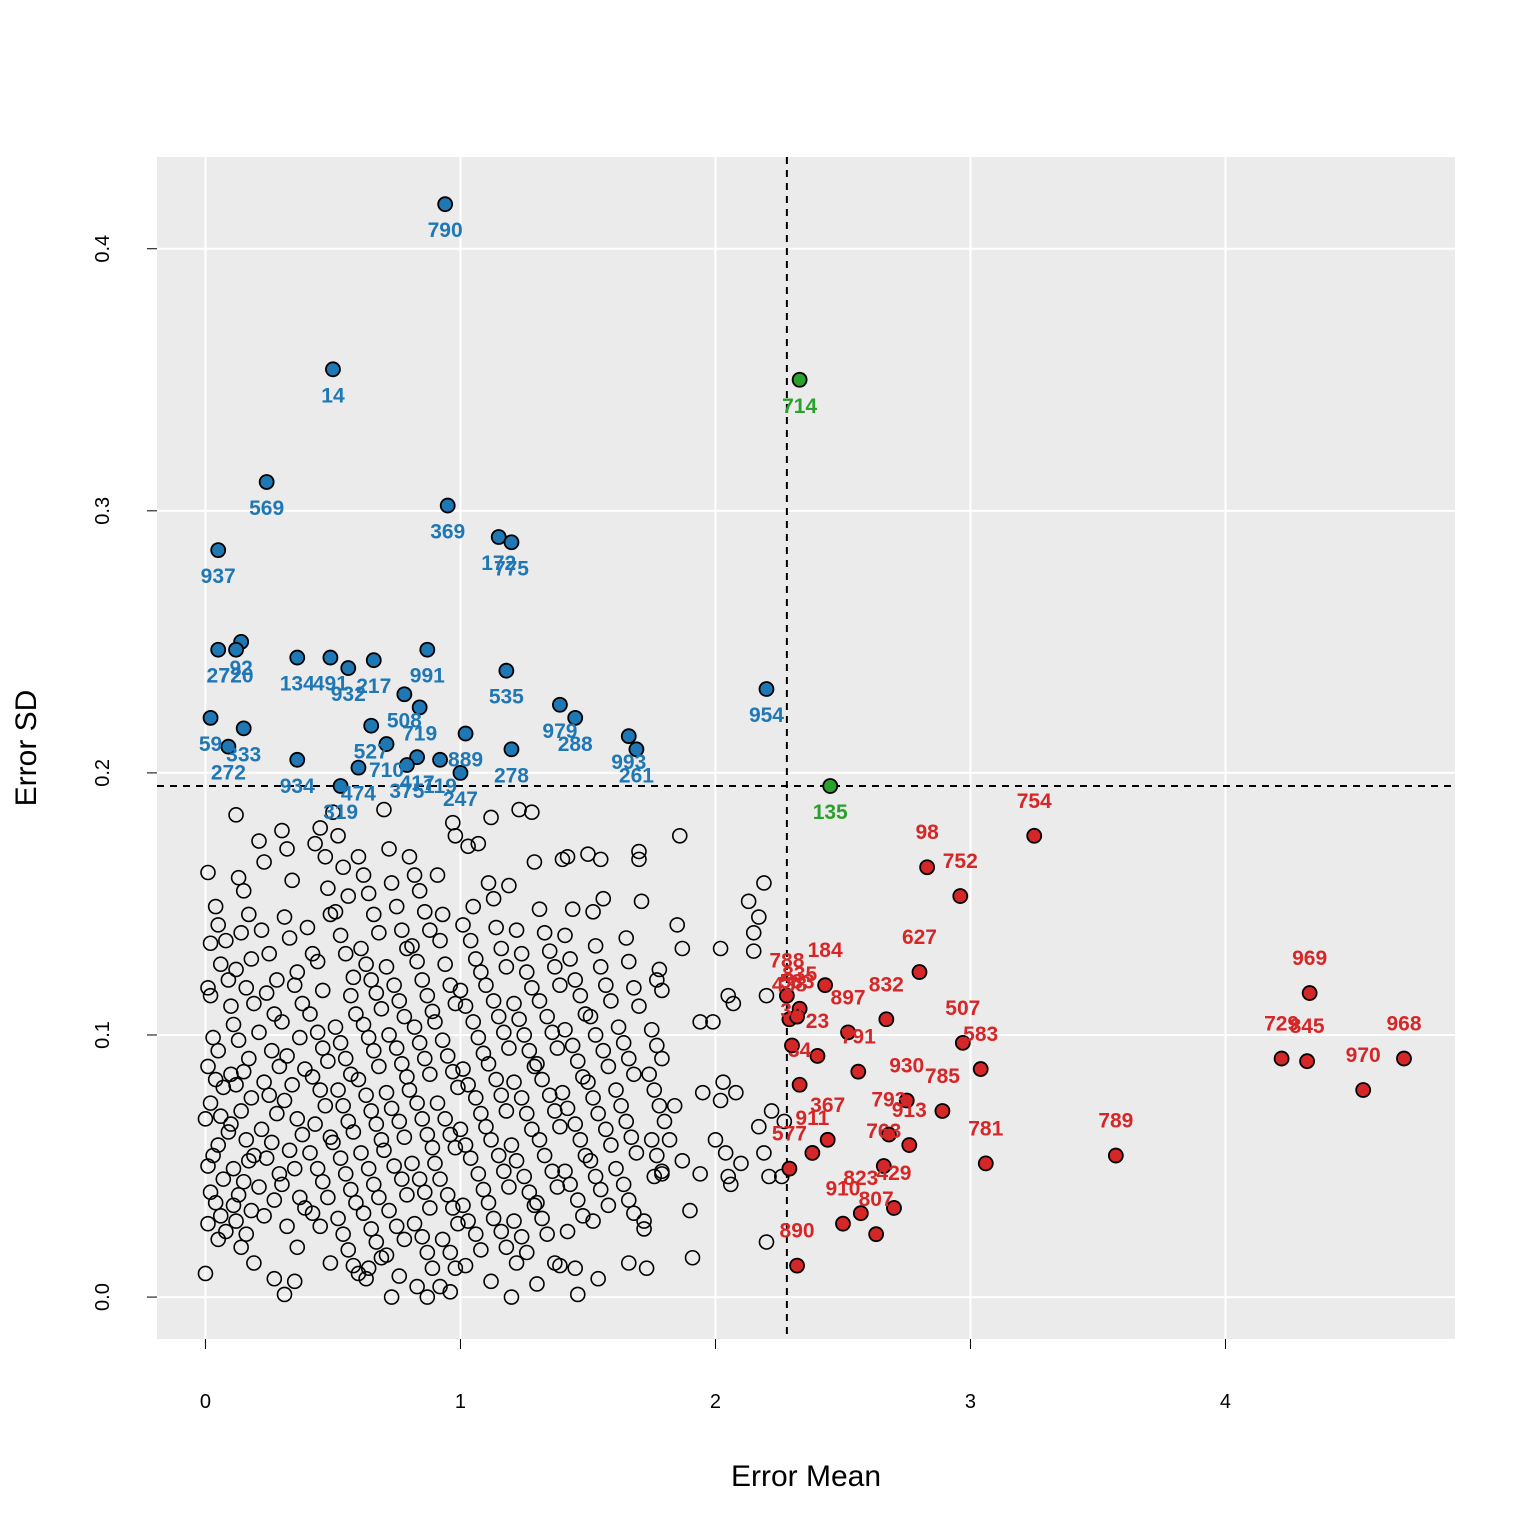 The image size is (1536, 1536). I want to click on point-label: 535, so click(506, 697).